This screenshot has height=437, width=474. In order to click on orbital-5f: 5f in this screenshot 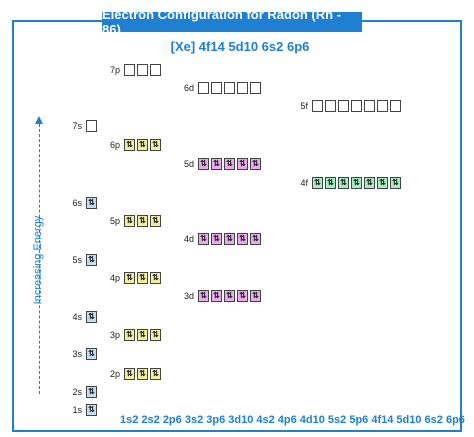, I will do `click(346, 106)`.